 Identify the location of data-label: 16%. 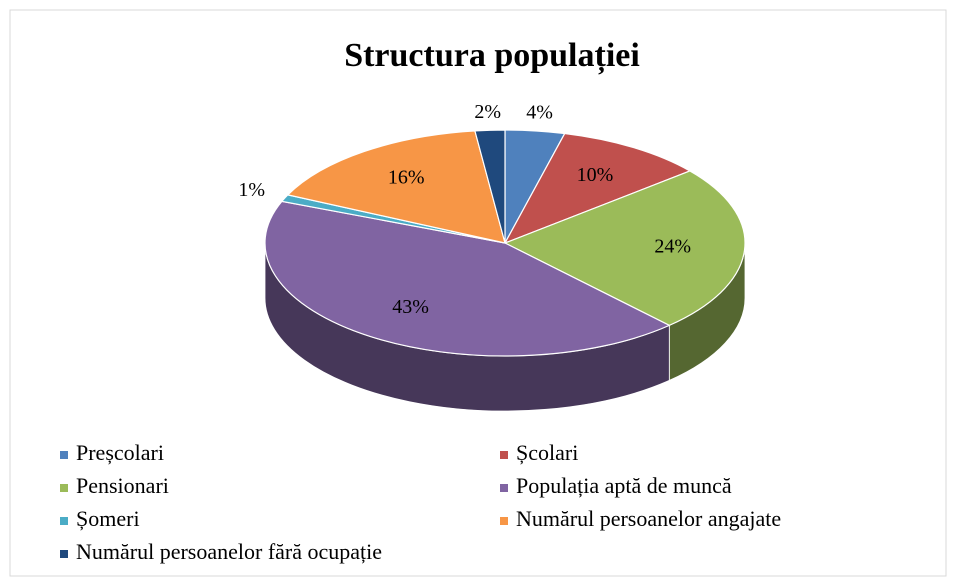
(406, 178).